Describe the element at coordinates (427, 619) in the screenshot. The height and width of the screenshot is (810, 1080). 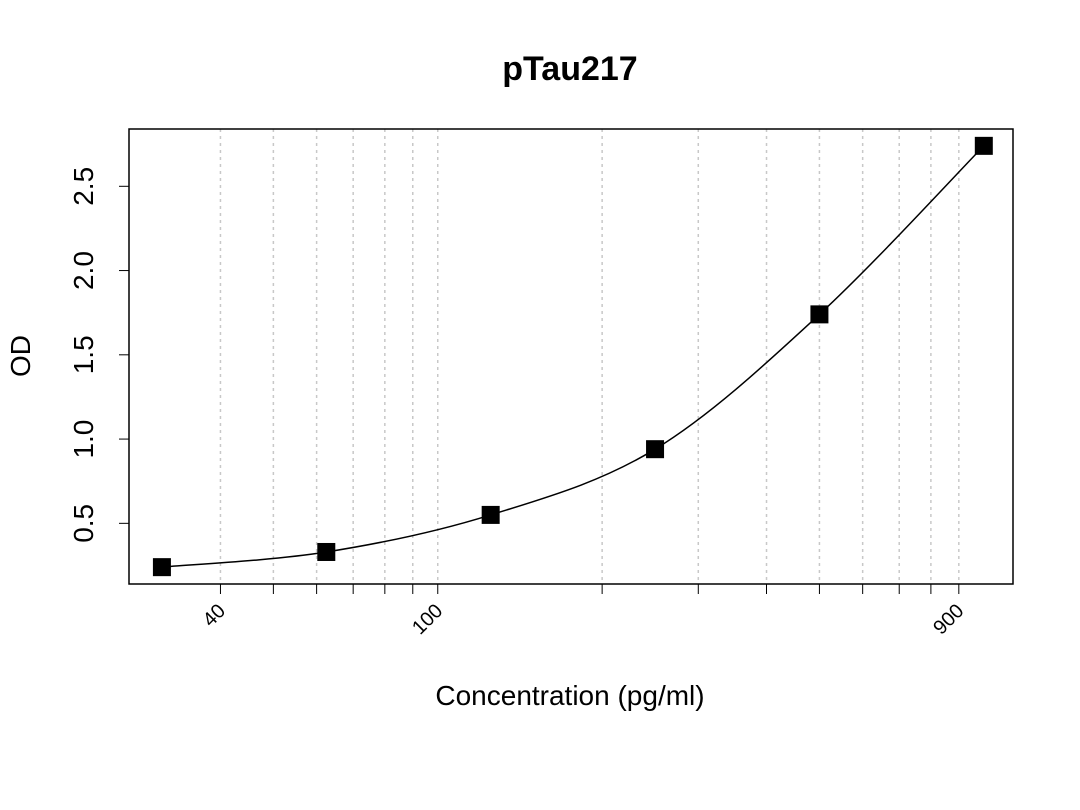
I see `x-tick-label: 100` at that location.